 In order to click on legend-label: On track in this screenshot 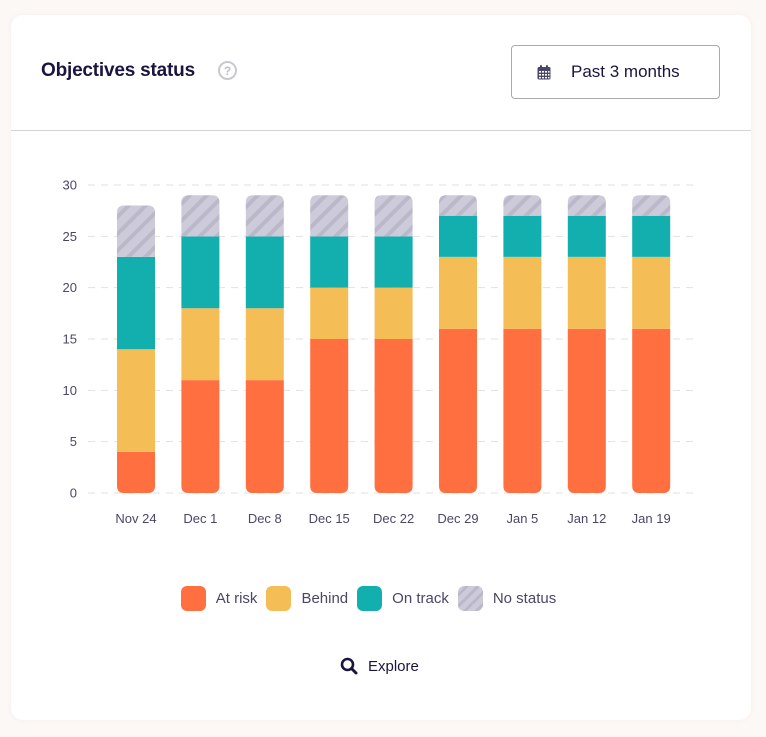, I will do `click(420, 598)`.